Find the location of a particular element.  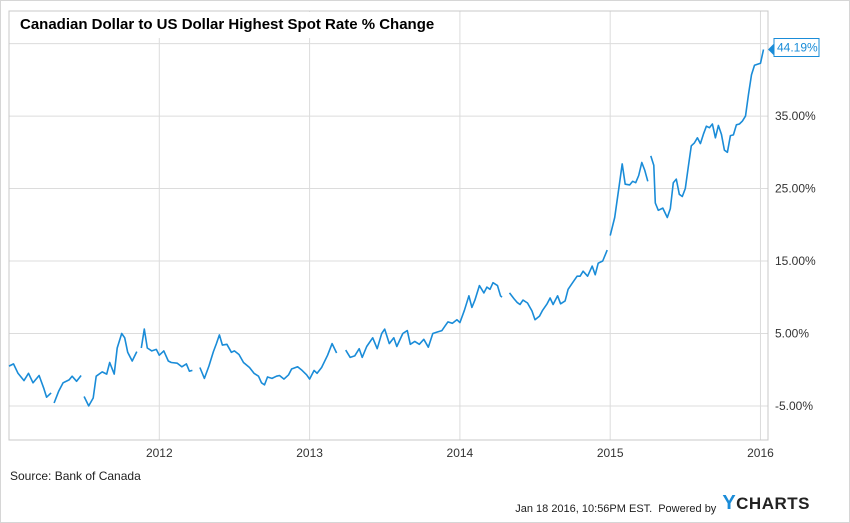

source-text: Source: Bank of Canada is located at coordinates (75, 476).